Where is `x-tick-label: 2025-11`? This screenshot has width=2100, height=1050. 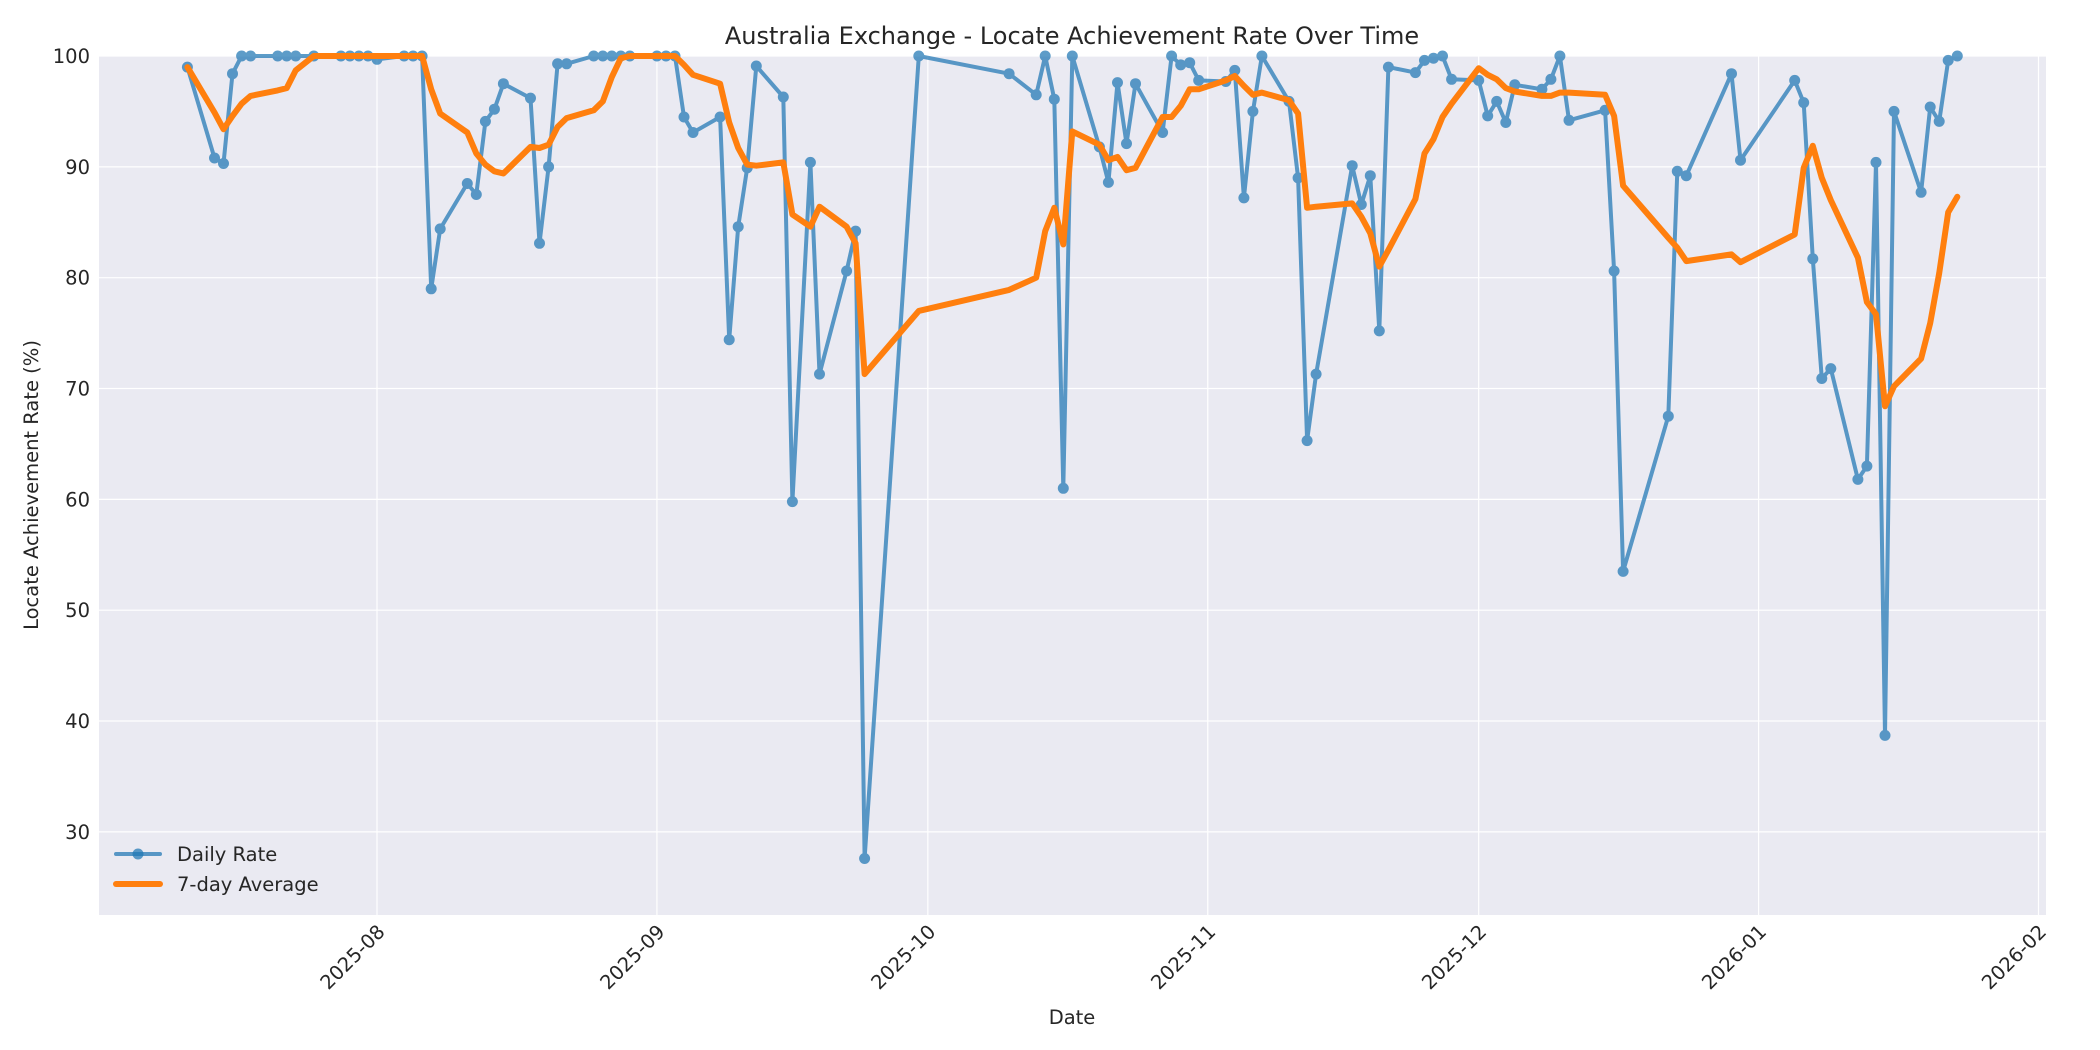 x-tick-label: 2025-11 is located at coordinates (1183, 957).